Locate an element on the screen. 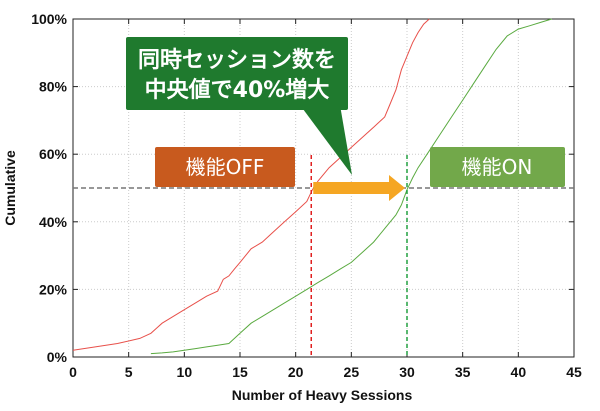 This screenshot has width=600, height=411. annotation-line-2: 中央値で40%増大 is located at coordinates (237, 90).